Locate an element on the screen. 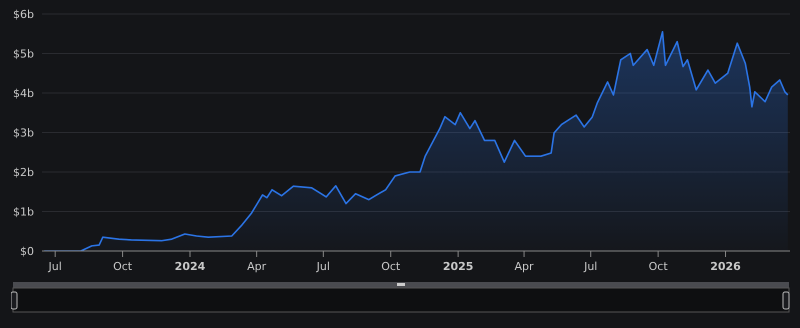 Image resolution: width=800 pixels, height=328 pixels. x-tick-label: 2026 is located at coordinates (726, 266).